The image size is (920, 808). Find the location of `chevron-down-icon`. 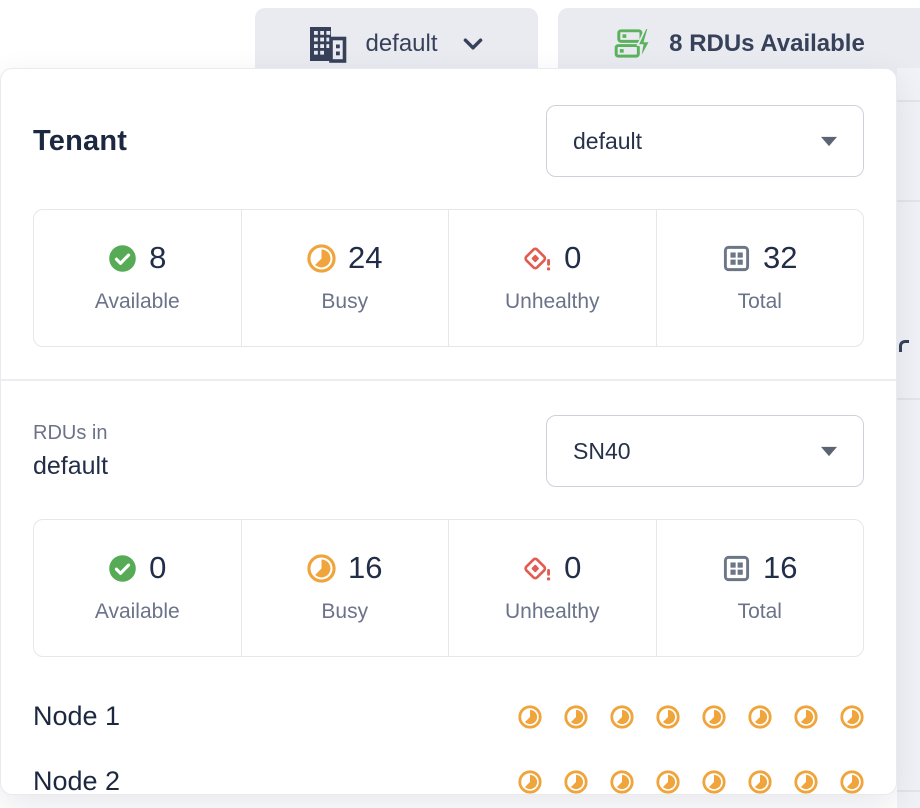

chevron-down-icon is located at coordinates (472, 44).